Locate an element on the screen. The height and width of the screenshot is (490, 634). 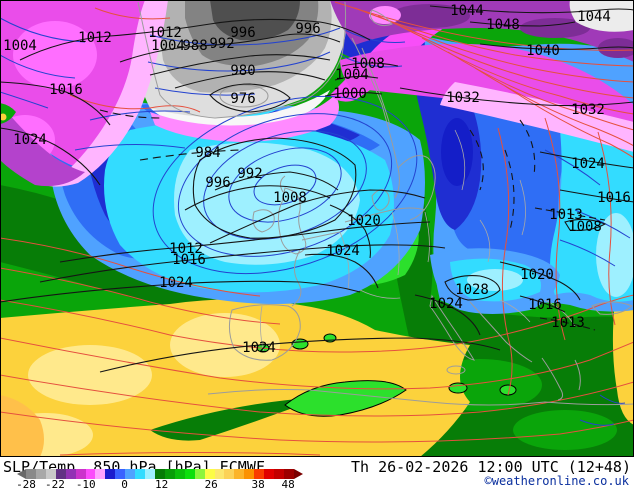
colorbar-tick-label: 12 is located at coordinates (161, 484).